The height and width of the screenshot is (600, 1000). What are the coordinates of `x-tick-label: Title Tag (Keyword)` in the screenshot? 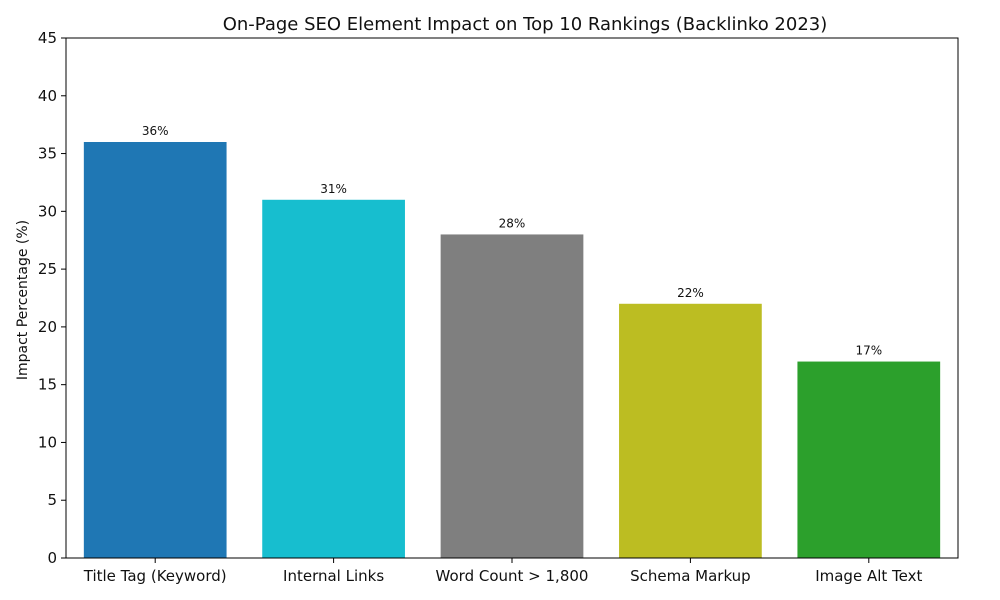 It's located at (155, 576).